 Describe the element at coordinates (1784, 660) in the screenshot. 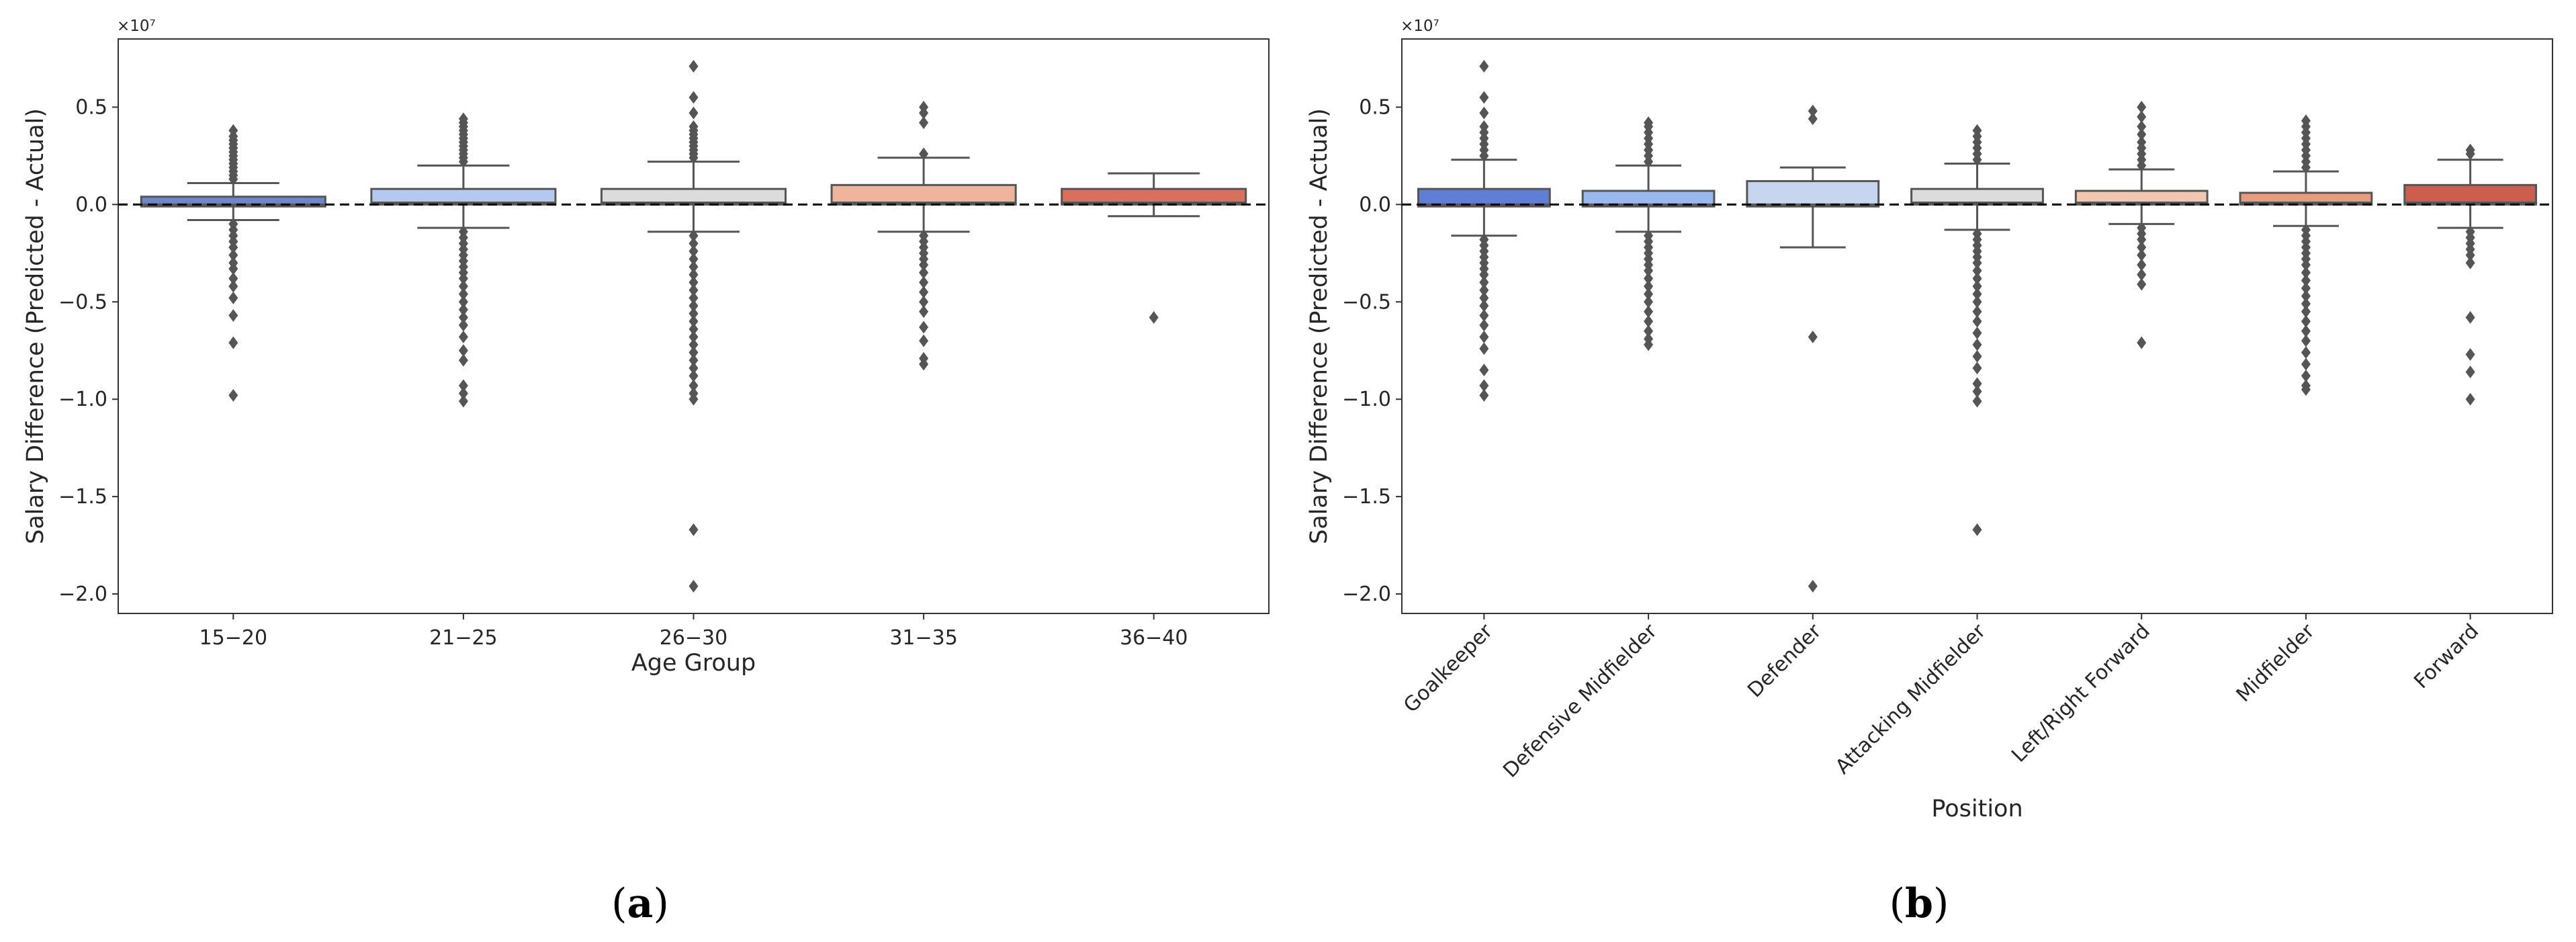

I see `x-tick-label: Defender` at that location.